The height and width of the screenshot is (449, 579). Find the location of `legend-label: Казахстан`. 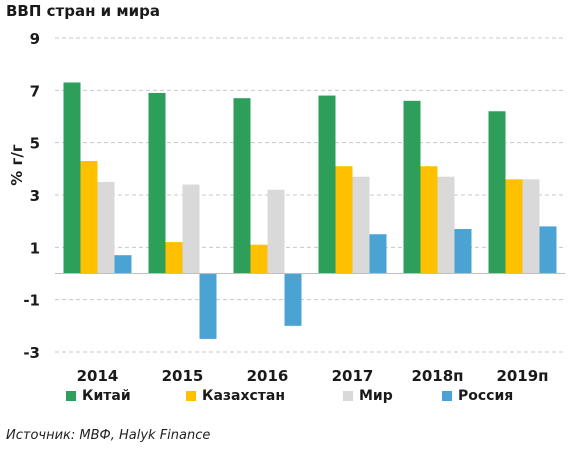

legend-label: Казахстан is located at coordinates (244, 396).